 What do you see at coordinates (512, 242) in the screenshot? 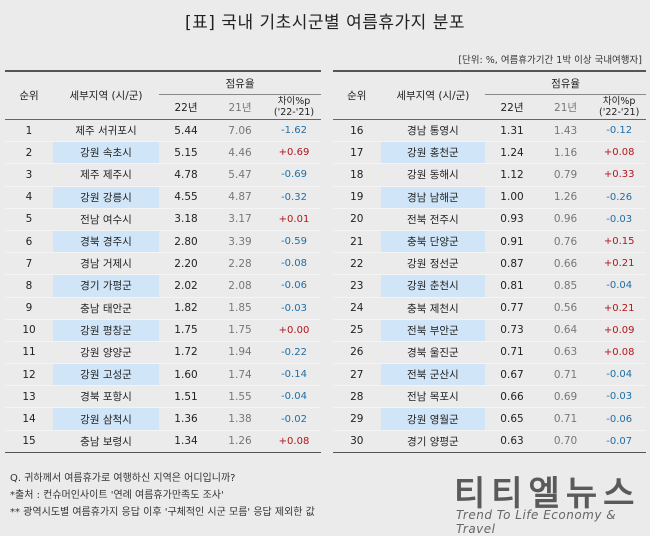
I see `share-22-cell: 0.91` at bounding box center [512, 242].